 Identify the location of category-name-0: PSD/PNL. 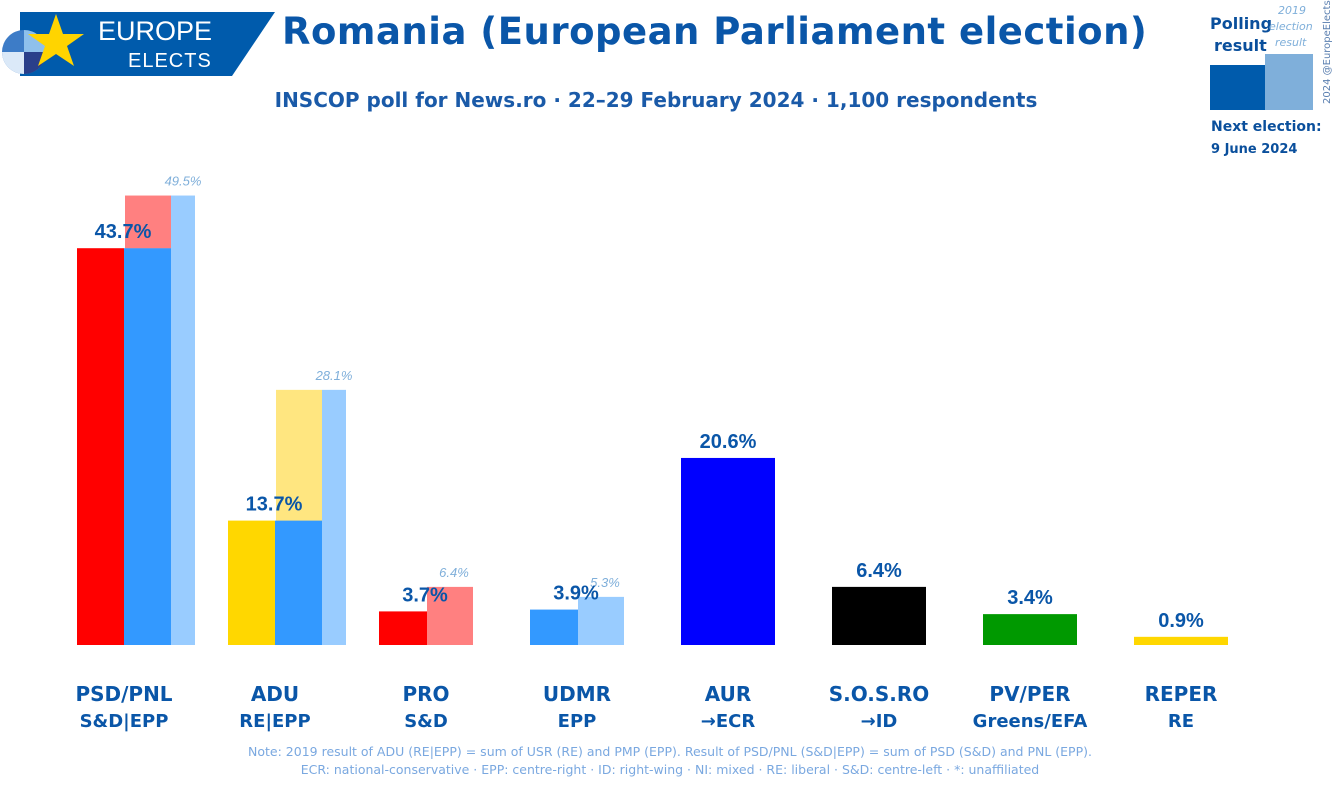
(124, 694).